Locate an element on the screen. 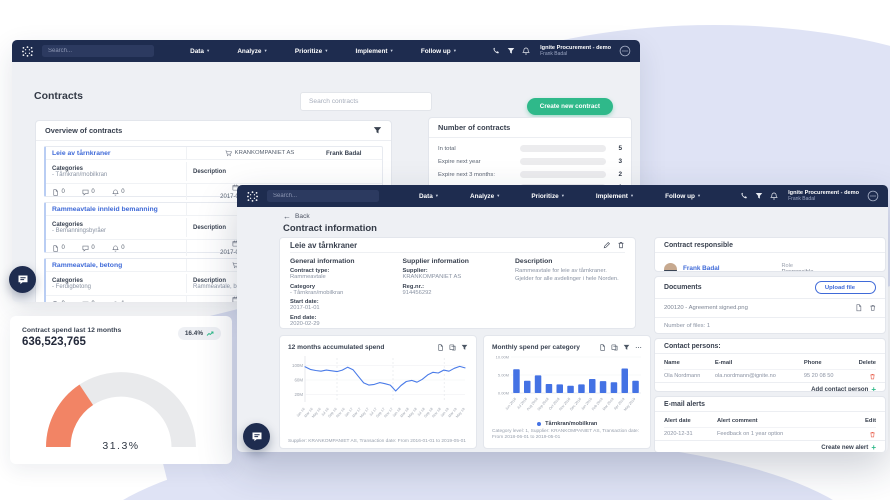 This screenshot has height=500, width=890. contract-title-link: Leie av tårnkraner is located at coordinates (81, 153).